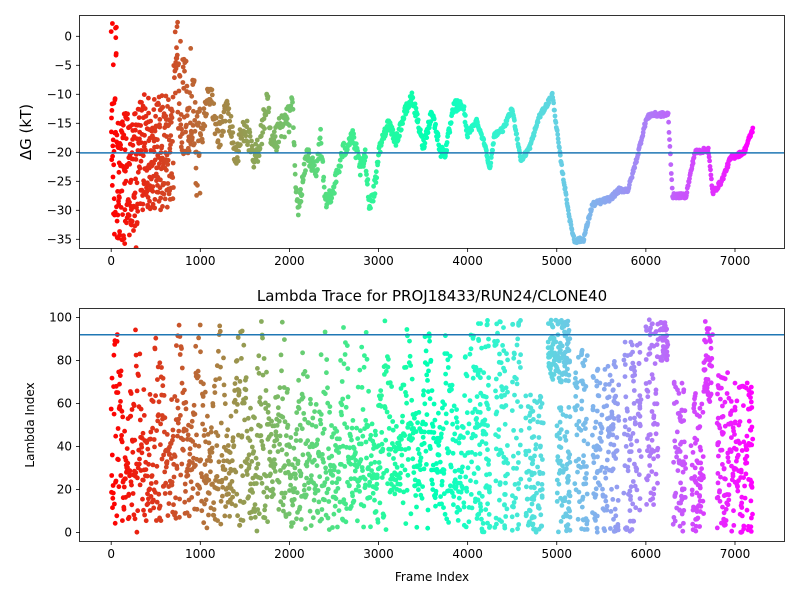  Describe the element at coordinates (68, 532) in the screenshot. I see `y-tick-label: 0` at that location.